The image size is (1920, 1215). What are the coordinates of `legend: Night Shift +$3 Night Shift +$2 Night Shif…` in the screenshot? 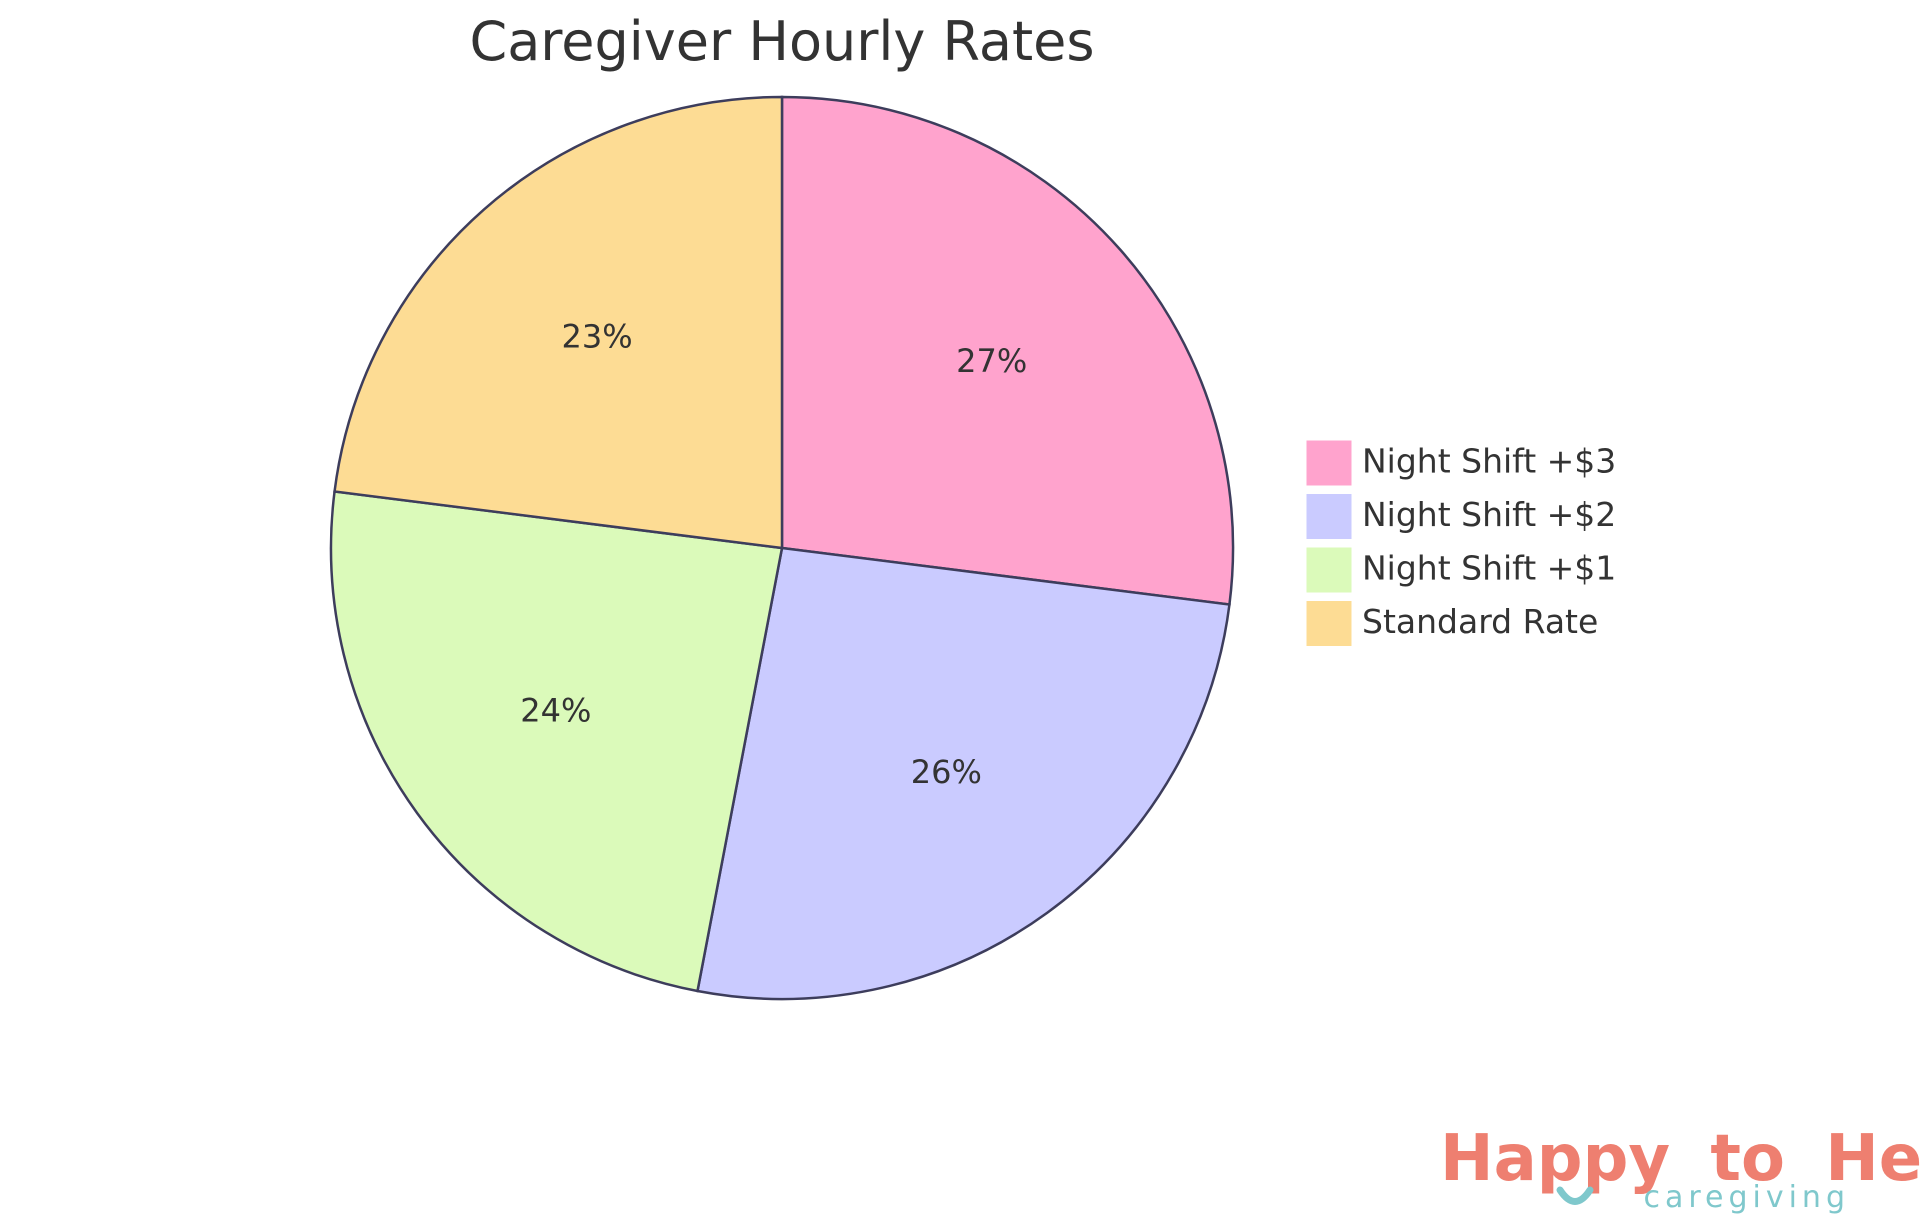 It's located at (1460, 543).